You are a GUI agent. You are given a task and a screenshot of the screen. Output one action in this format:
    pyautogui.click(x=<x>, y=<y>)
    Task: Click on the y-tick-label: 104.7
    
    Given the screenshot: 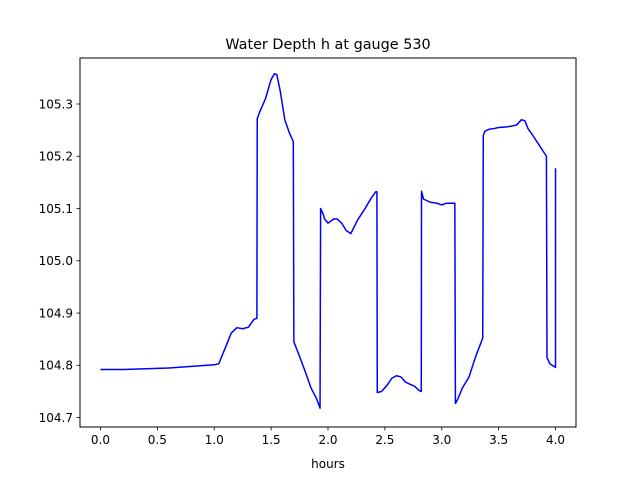 What is the action you would take?
    pyautogui.click(x=56, y=418)
    